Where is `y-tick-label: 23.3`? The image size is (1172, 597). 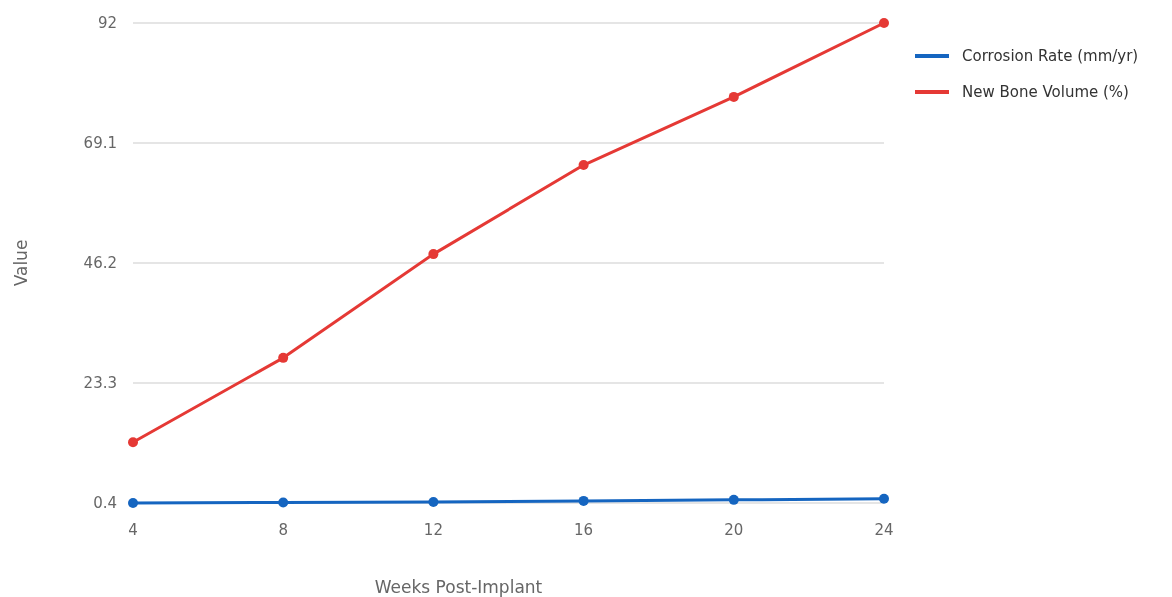 y-tick-label: 23.3 is located at coordinates (100, 383).